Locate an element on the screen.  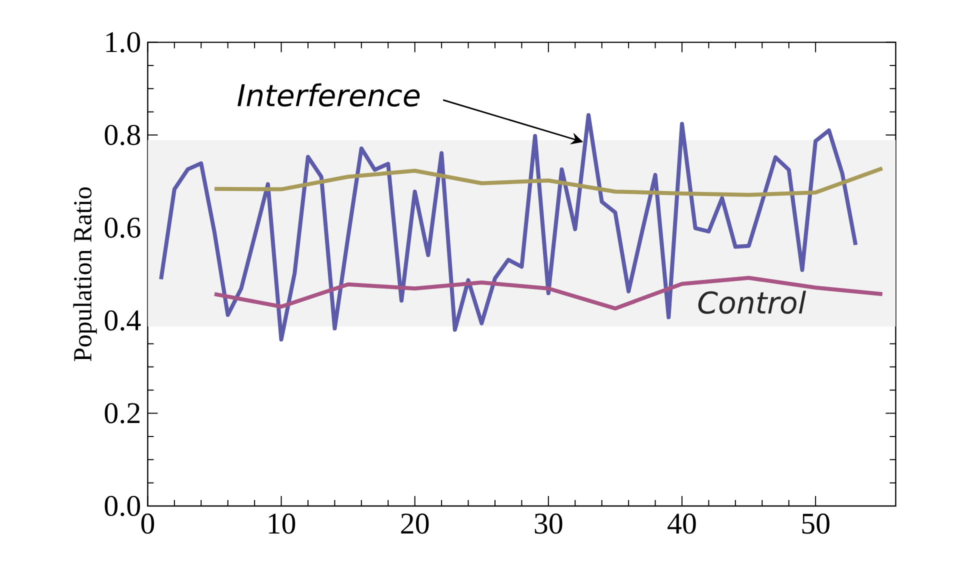
y-tick-label: 0.6 is located at coordinates (122, 228).